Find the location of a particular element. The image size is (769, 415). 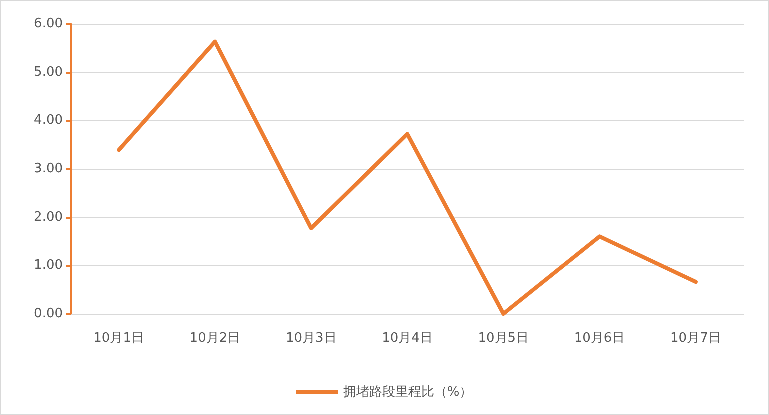

legend-label: 拥堵路段里程比（%） is located at coordinates (408, 392).